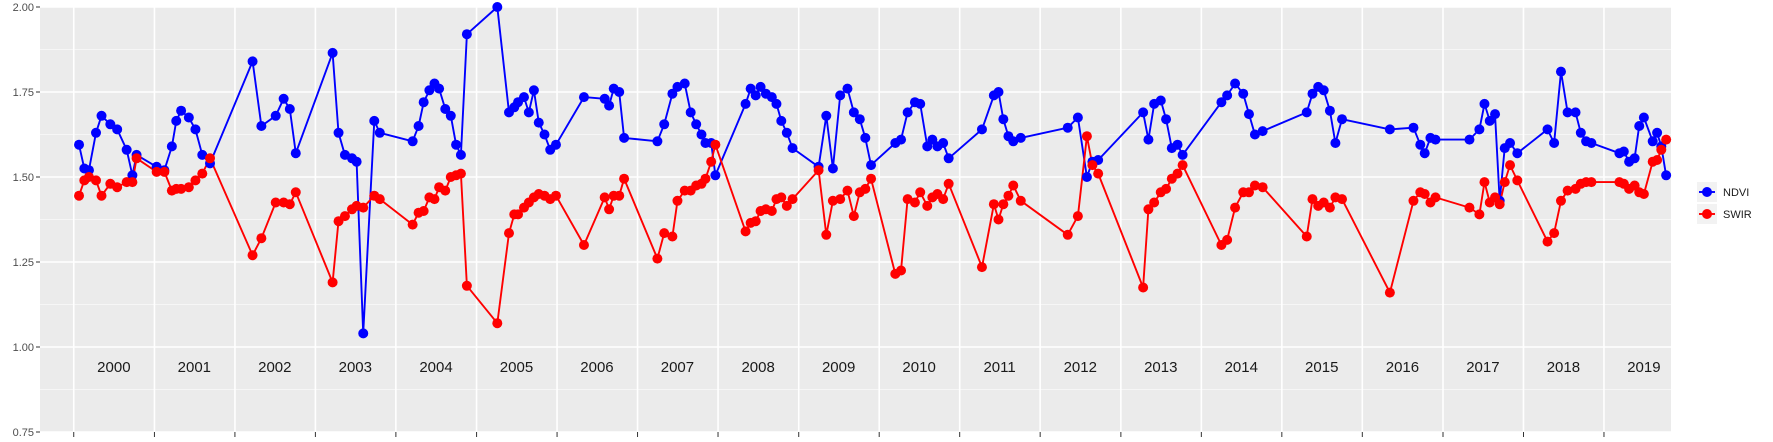 The image size is (1773, 442). I want to click on legend-label-ndvi: NDVI, so click(1736, 193).